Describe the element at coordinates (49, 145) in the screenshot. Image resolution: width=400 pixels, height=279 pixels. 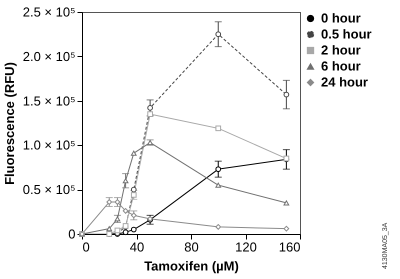
I see `y-tick-label: 1.0 × 10⁵` at that location.